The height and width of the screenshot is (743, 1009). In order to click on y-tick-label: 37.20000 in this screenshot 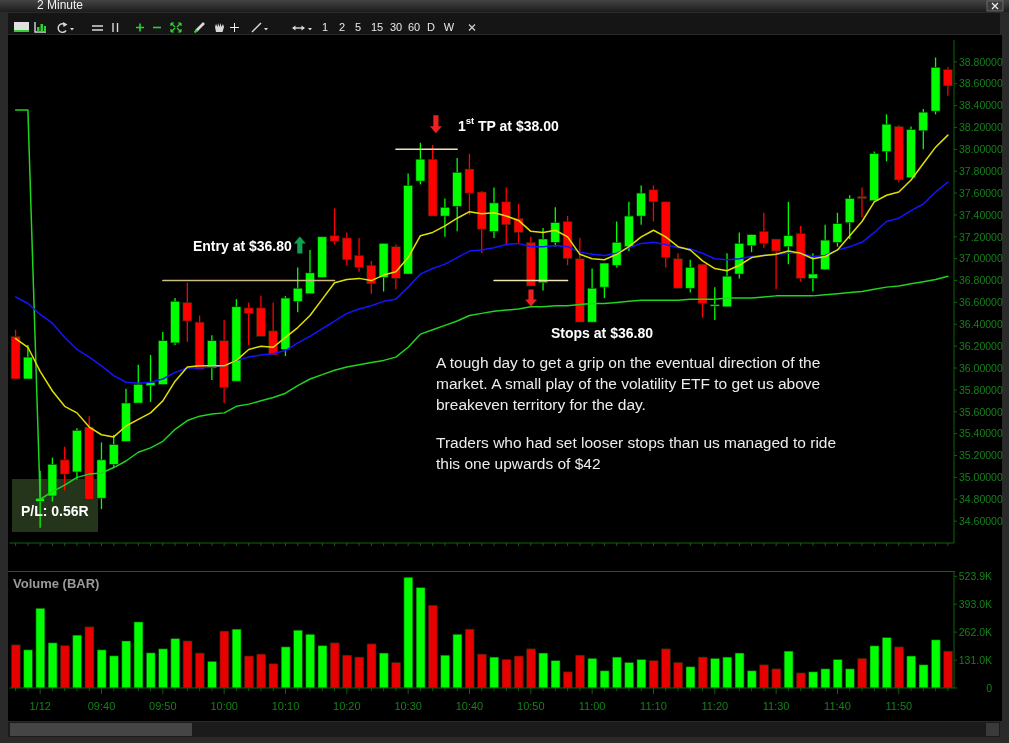, I will do `click(981, 236)`.